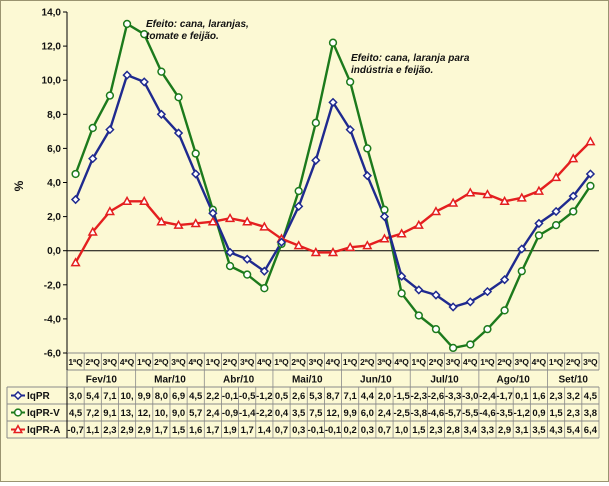 This screenshot has width=609, height=486. What do you see at coordinates (453, 396) in the screenshot?
I see `table-cell: -3,3` at bounding box center [453, 396].